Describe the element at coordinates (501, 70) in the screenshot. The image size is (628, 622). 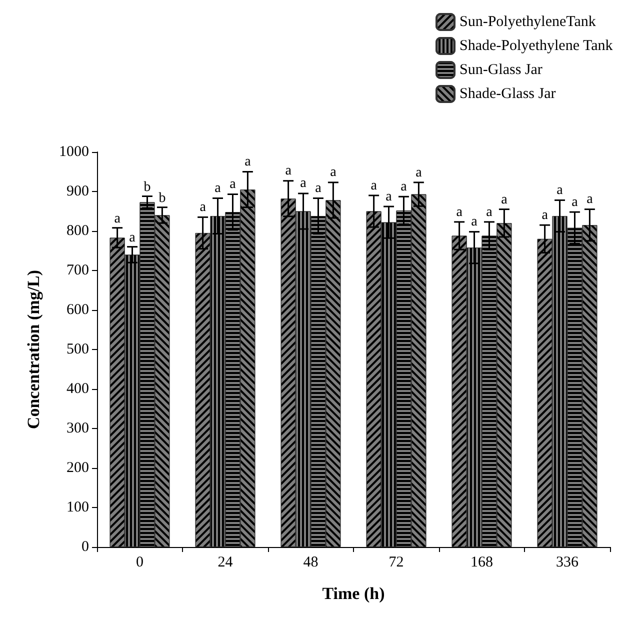
I see `legend-label: Sun-Glass Jar` at that location.